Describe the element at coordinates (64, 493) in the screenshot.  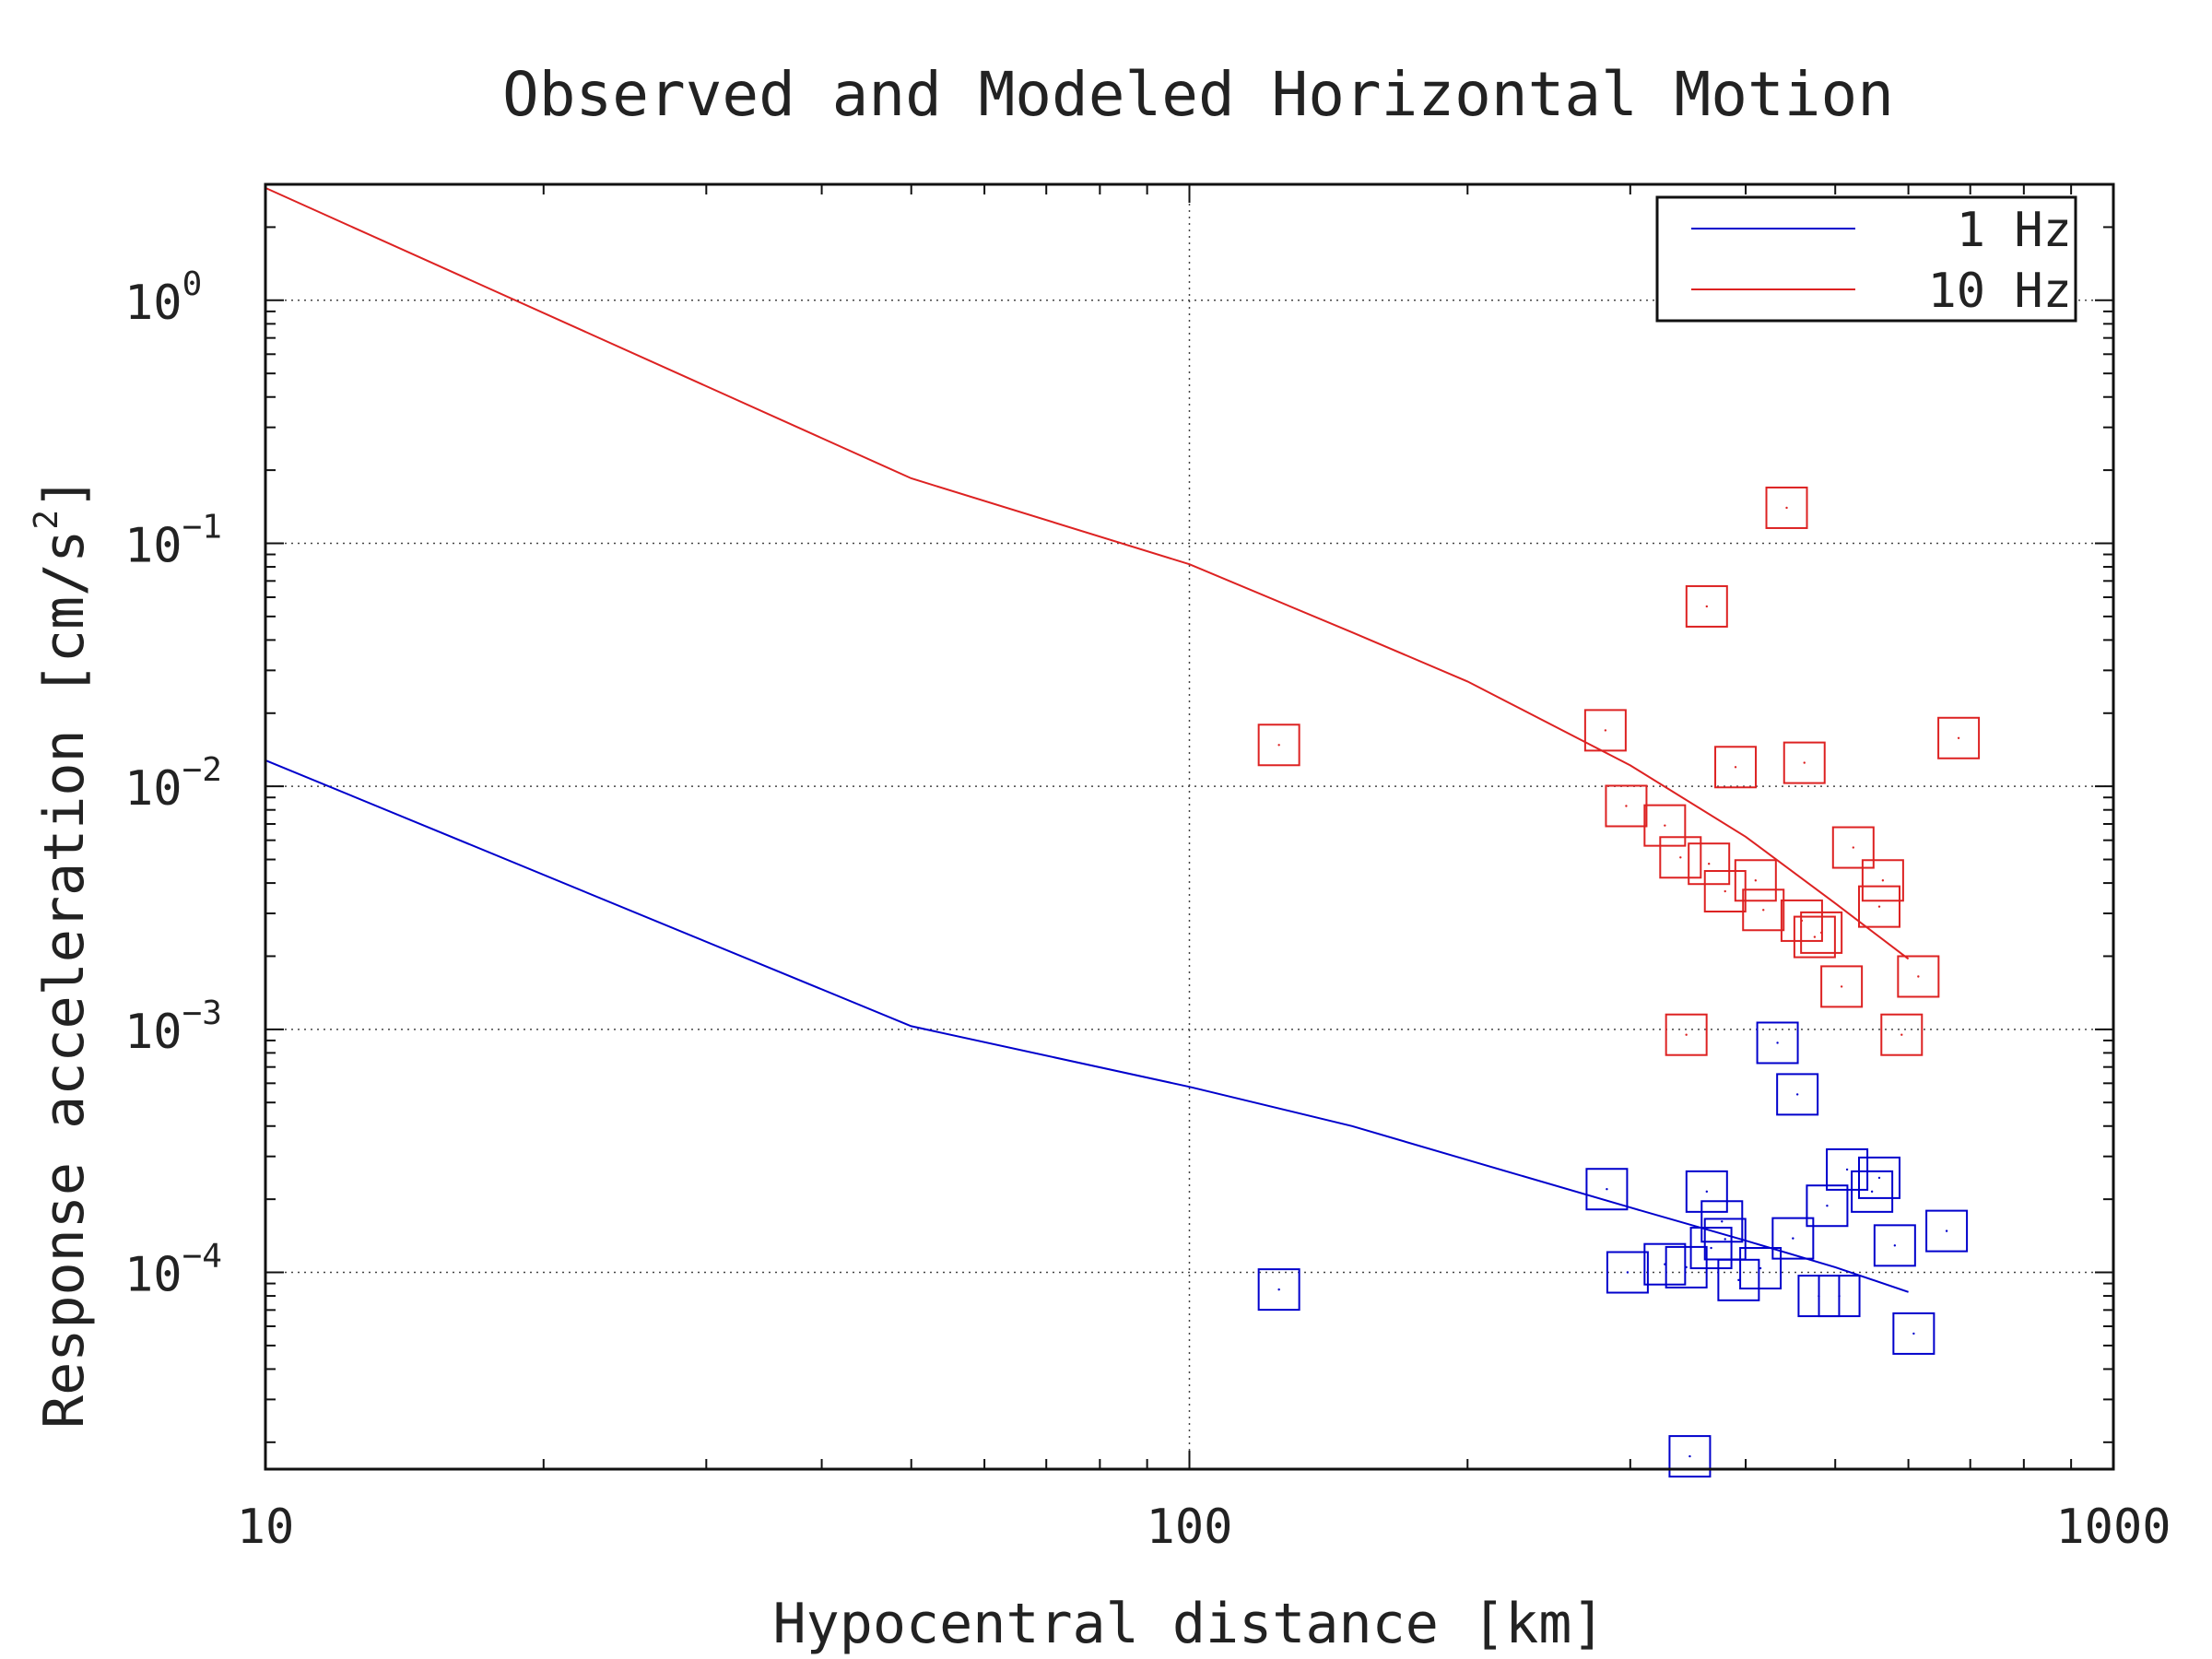
I see `y-axis-label-close: ]` at that location.